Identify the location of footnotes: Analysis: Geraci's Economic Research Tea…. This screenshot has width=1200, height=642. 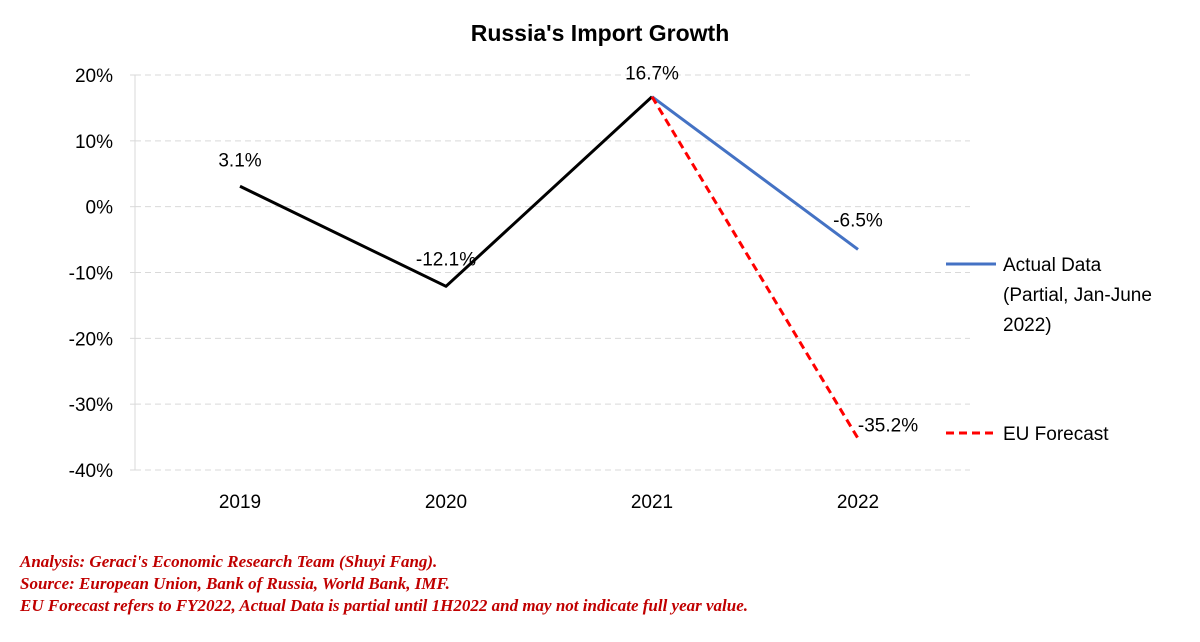
(600, 584).